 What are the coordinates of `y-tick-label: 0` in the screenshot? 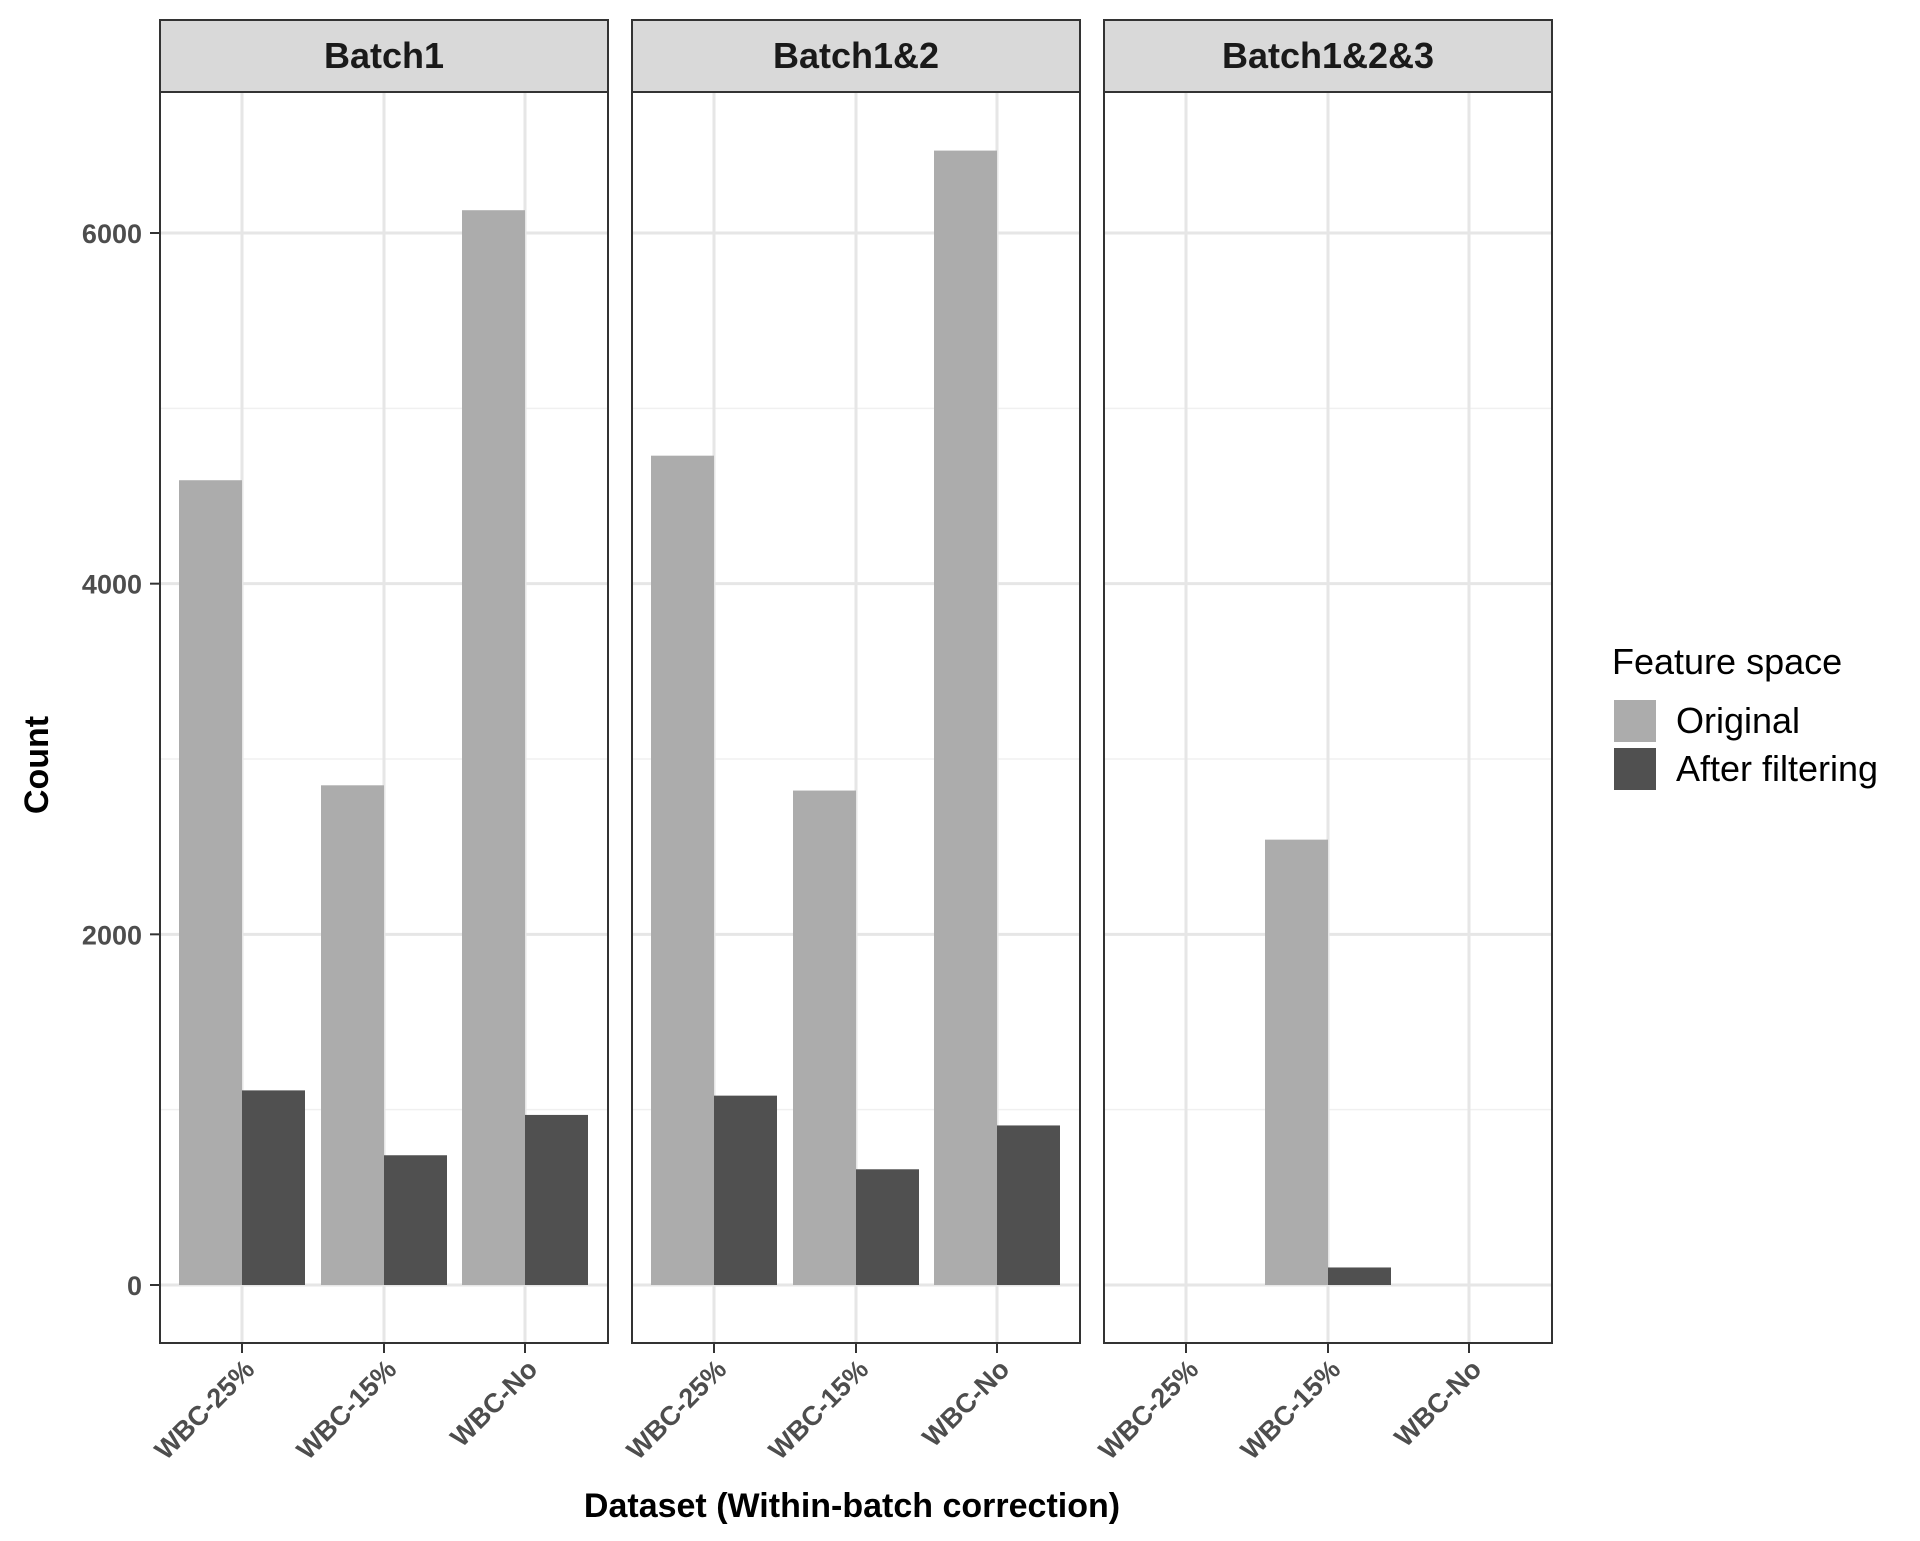 It's located at (134, 1286).